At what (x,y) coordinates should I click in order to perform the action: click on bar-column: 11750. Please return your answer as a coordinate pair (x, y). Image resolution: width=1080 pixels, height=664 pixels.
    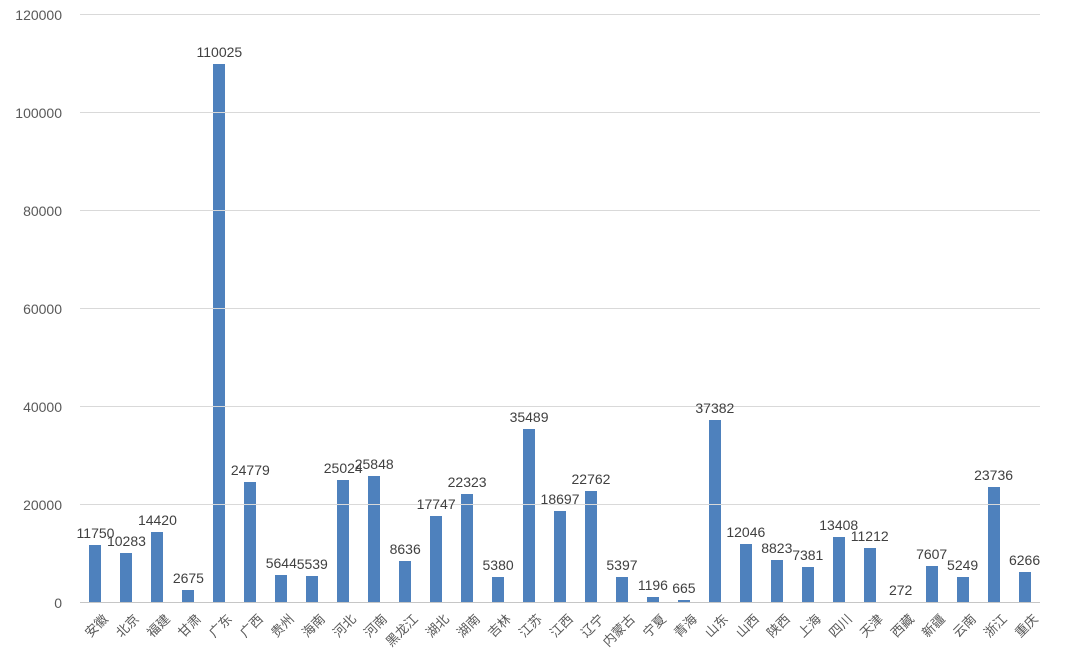
    Looking at the image, I should click on (95, 309).